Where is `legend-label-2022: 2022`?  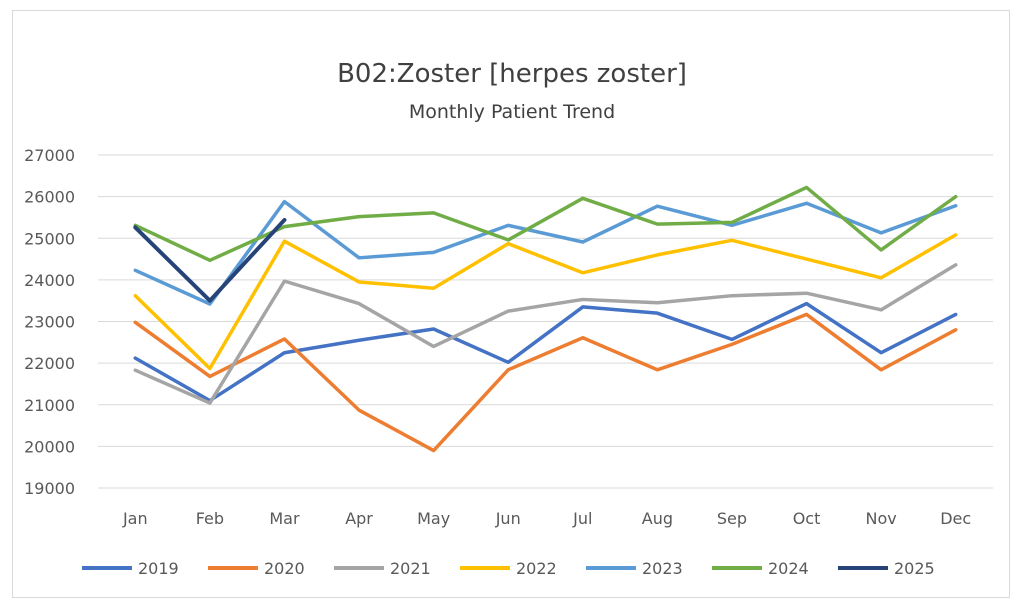
legend-label-2022: 2022 is located at coordinates (536, 568).